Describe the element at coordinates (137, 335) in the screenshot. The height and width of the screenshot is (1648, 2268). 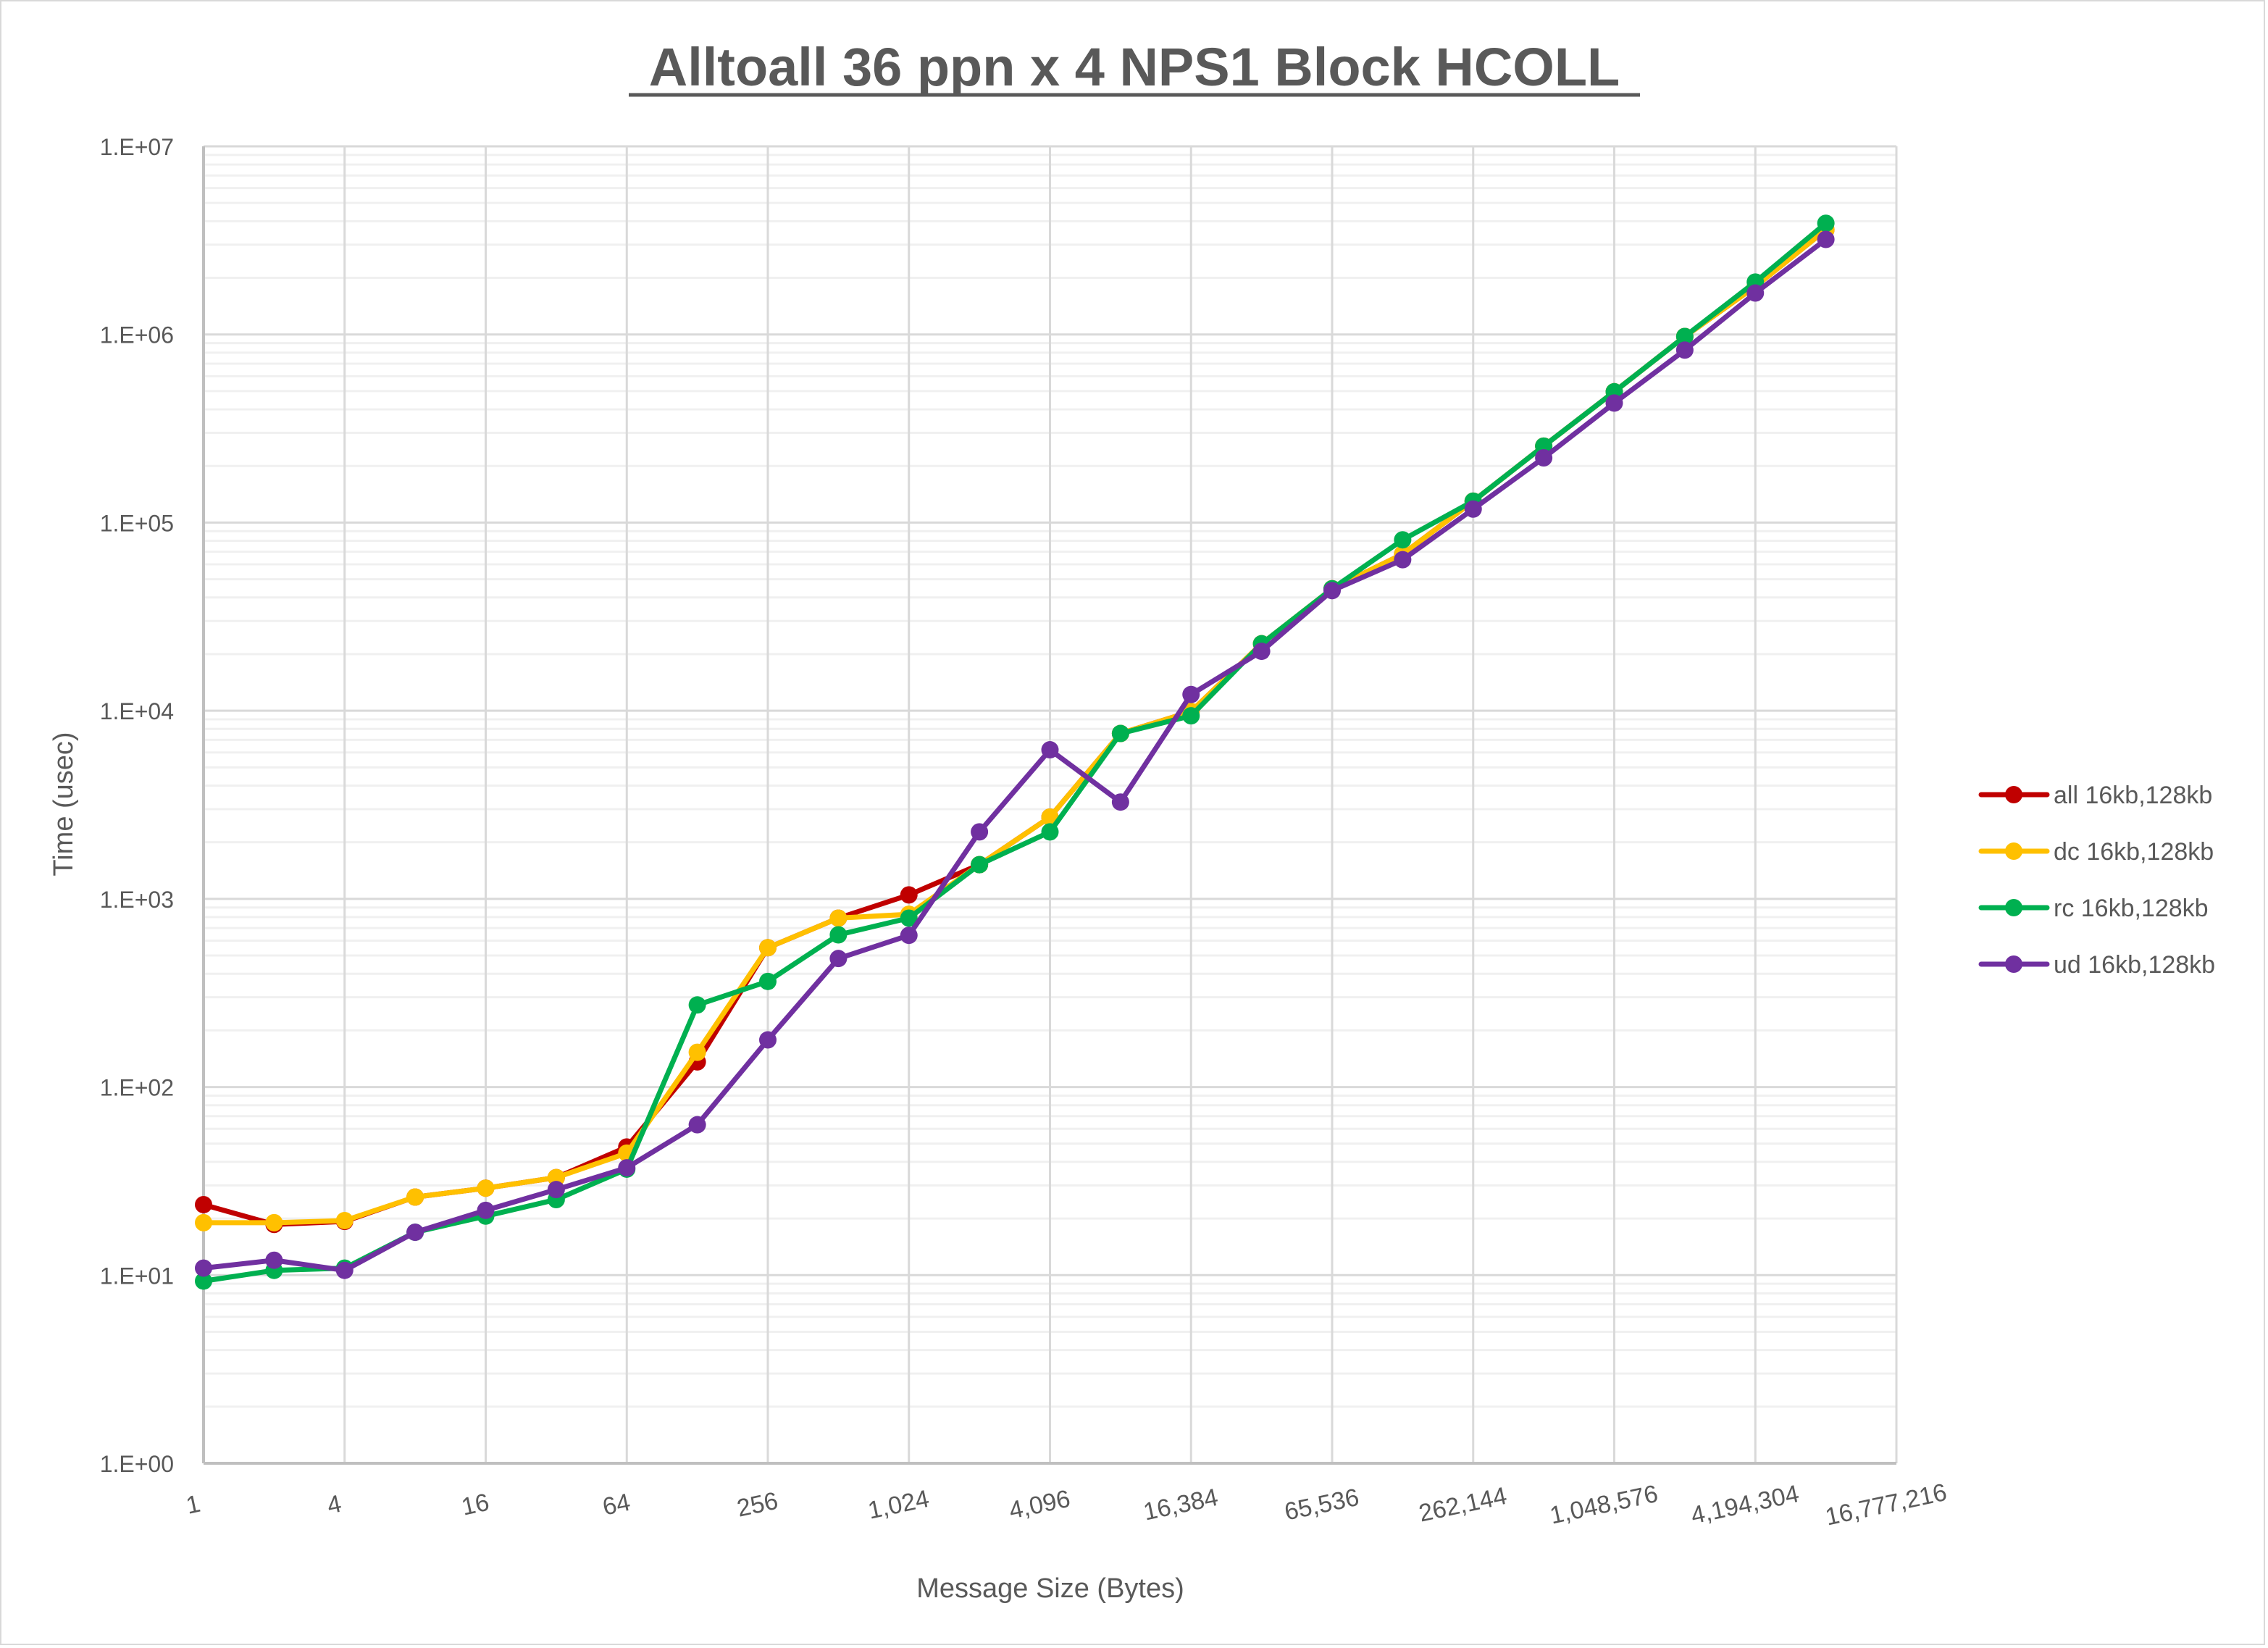
I see `y-tick-label: 1.E+06` at that location.